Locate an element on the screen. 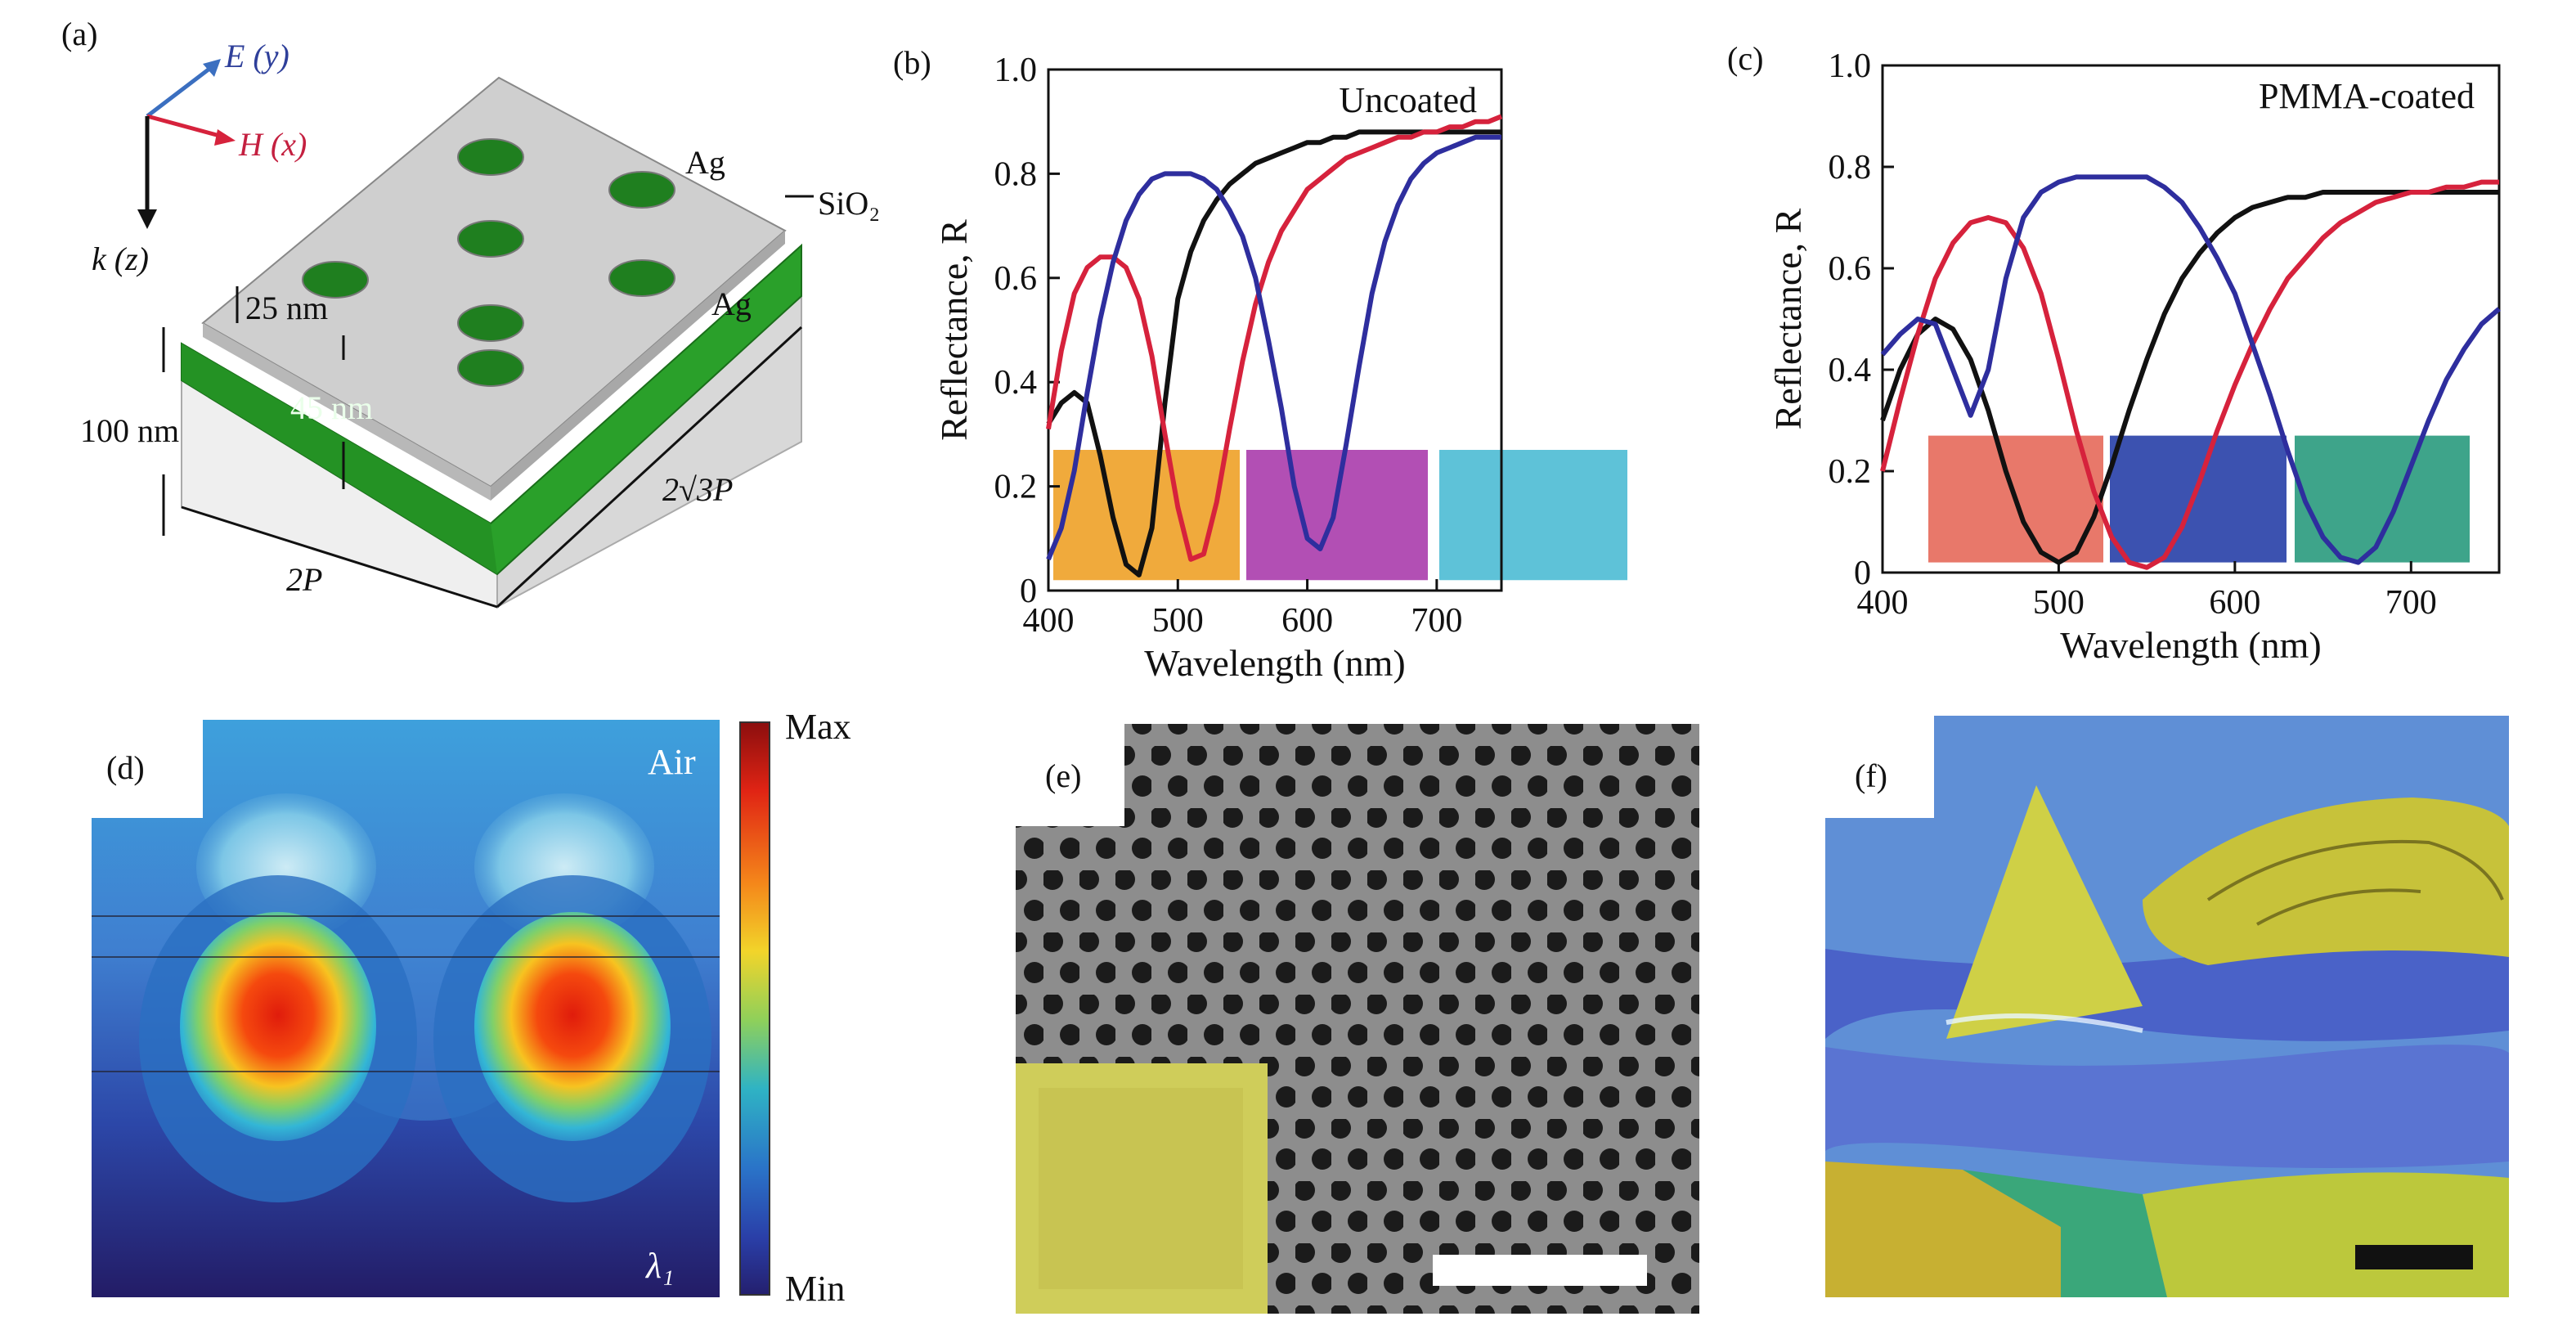 This screenshot has width=2576, height=1330. panel-a-schematic: (a) E (y) H (x) k (z) is located at coordinates (471, 312).